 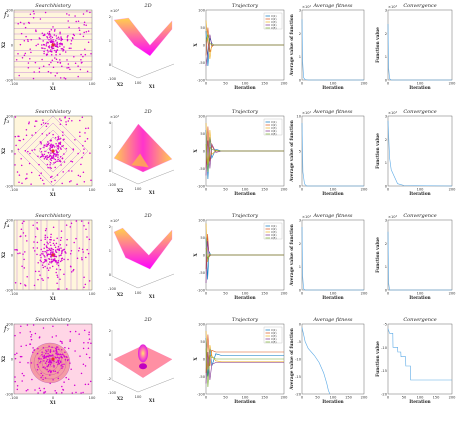 What do you see at coordinates (292, 44) in the screenshot?
I see `y-axis-label: Average value of function` at bounding box center [292, 44].